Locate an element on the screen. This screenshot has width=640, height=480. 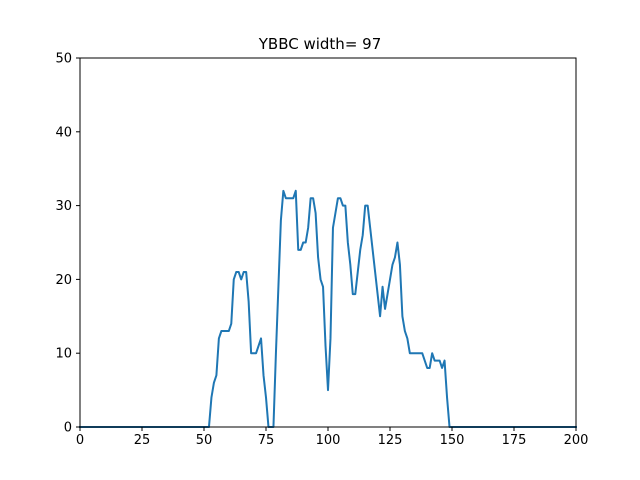
x-tick-label: 0 is located at coordinates (80, 440).